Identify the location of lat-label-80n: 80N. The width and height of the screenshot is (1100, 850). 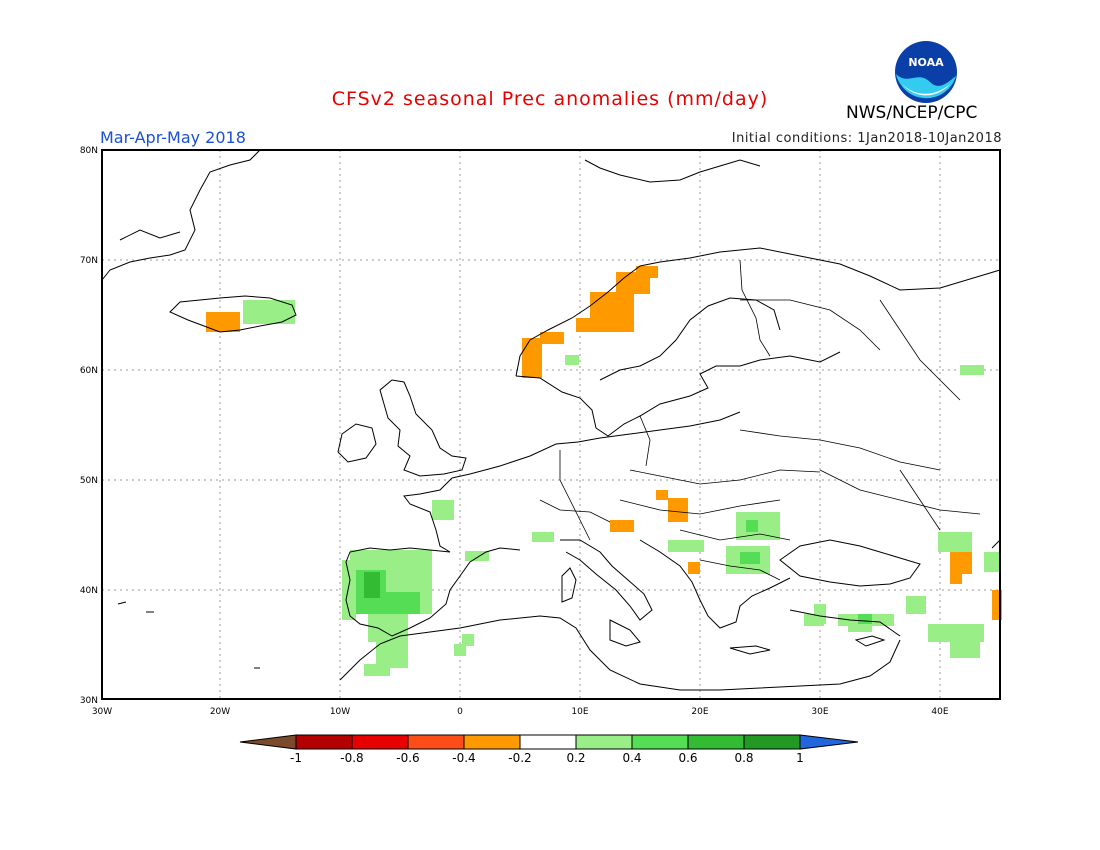
(89, 151).